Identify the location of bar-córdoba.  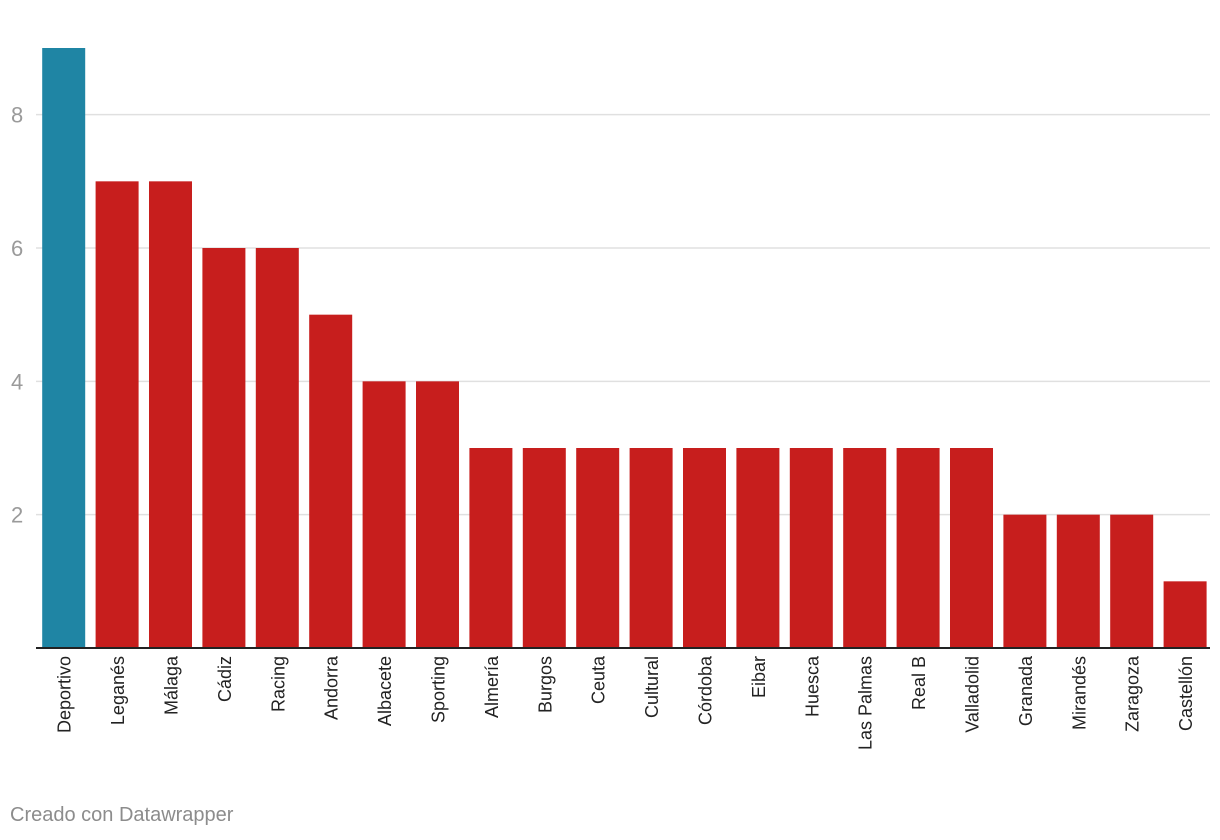
(704, 548).